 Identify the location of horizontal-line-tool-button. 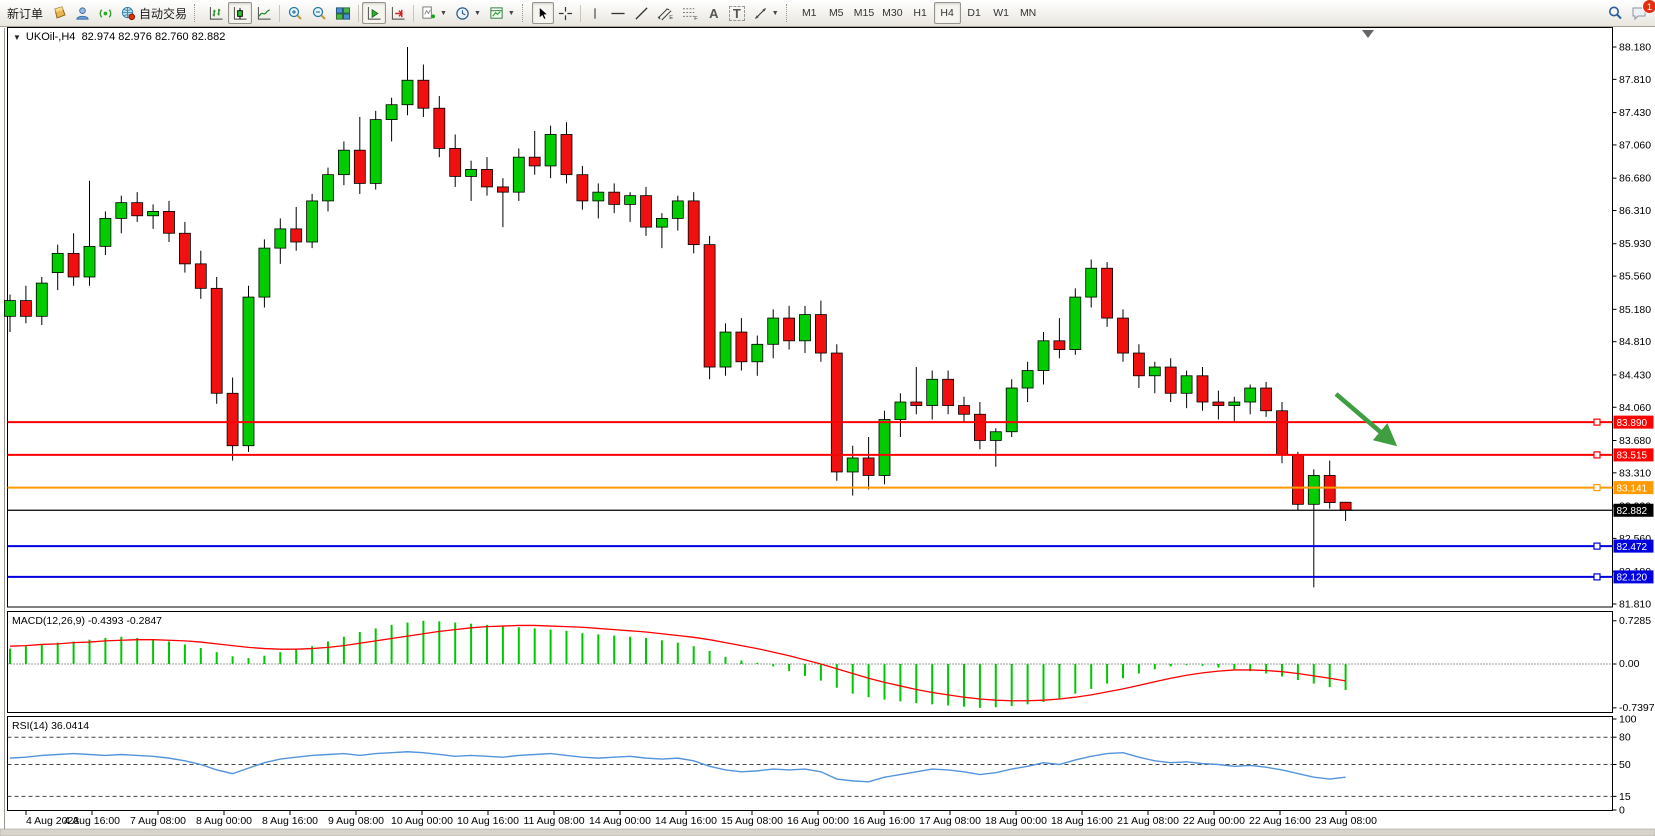
(618, 13).